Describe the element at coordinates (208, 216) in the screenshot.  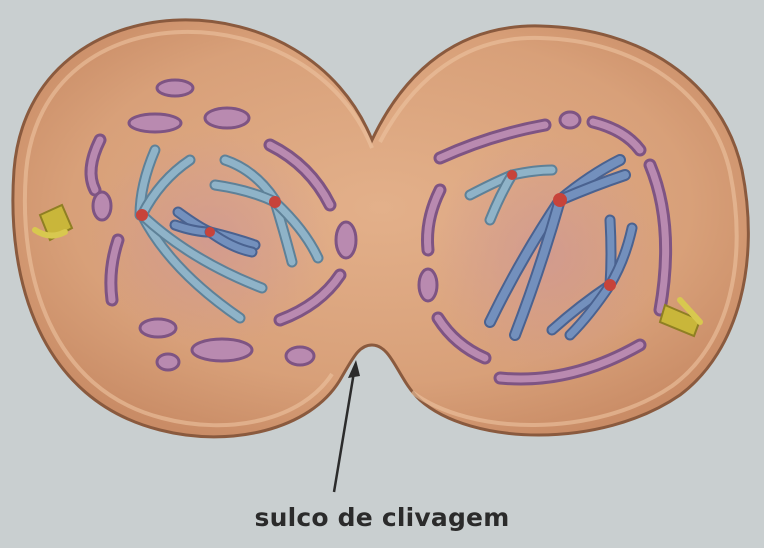
I see `centromeres-left` at that location.